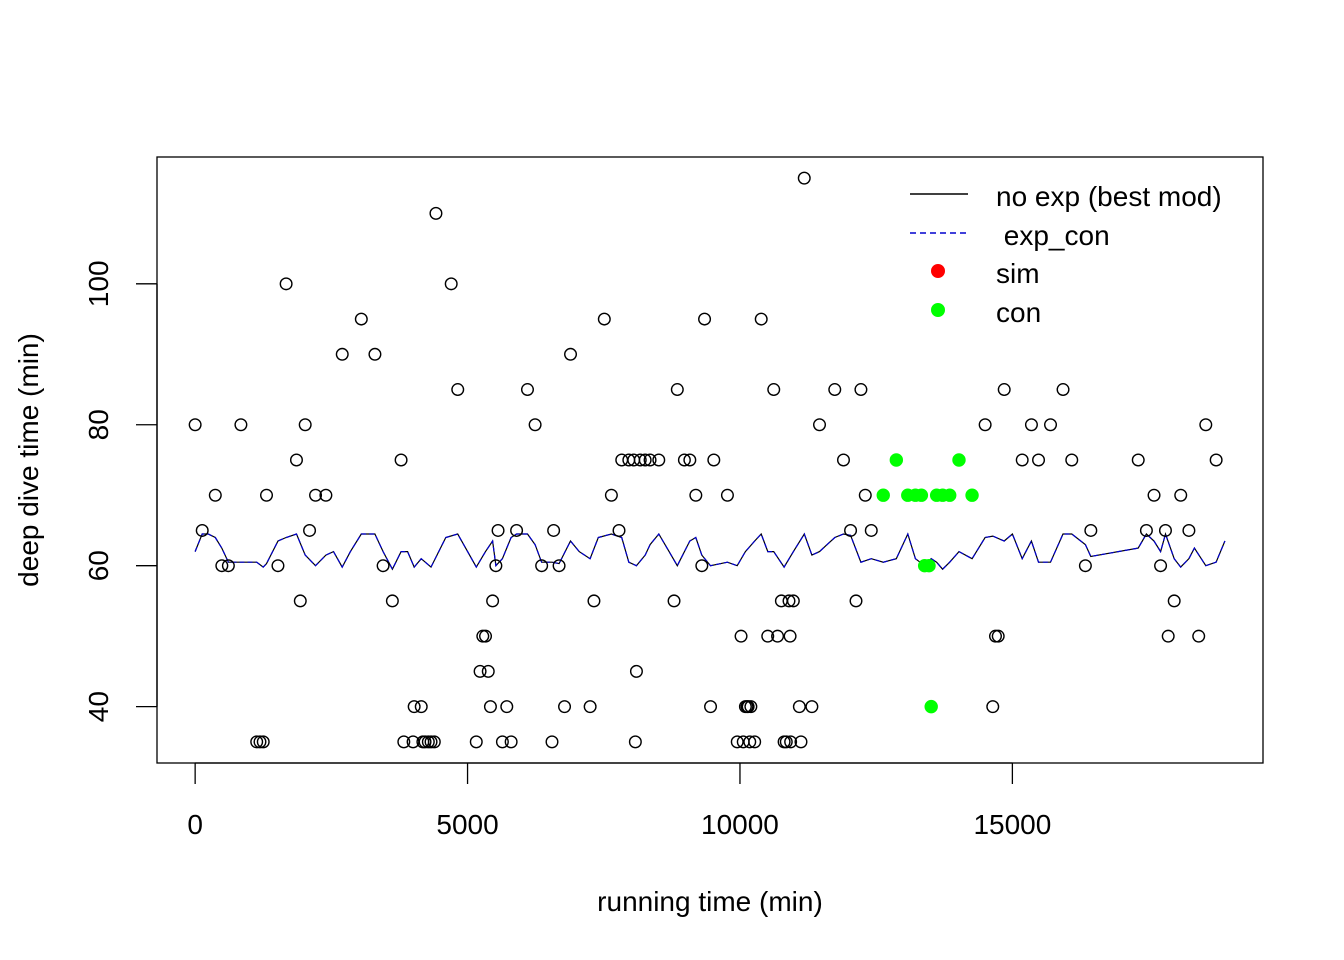 Image resolution: width=1344 pixels, height=960 pixels. I want to click on y-axis-label: deep dive time (min), so click(28, 460).